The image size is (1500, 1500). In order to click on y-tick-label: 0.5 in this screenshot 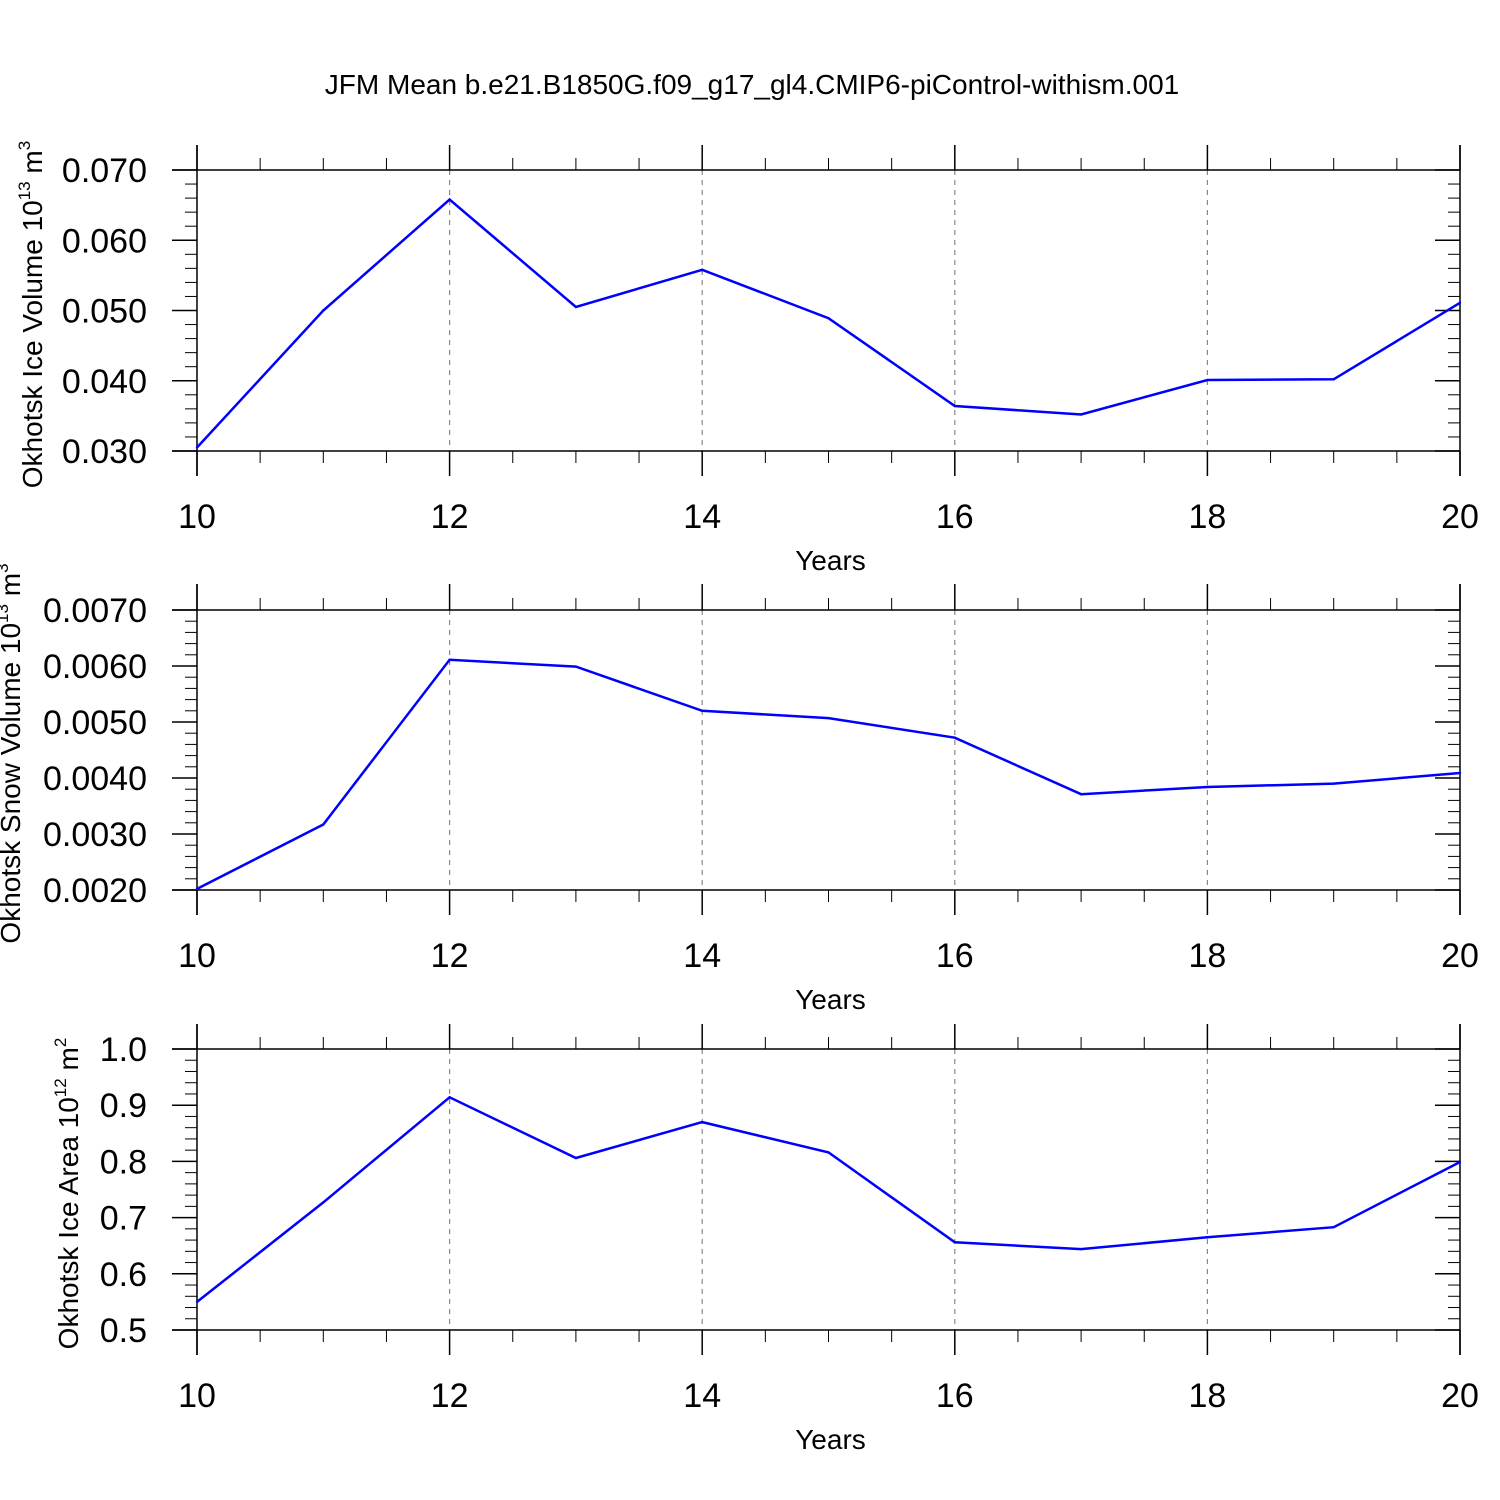, I will do `click(123, 1331)`.